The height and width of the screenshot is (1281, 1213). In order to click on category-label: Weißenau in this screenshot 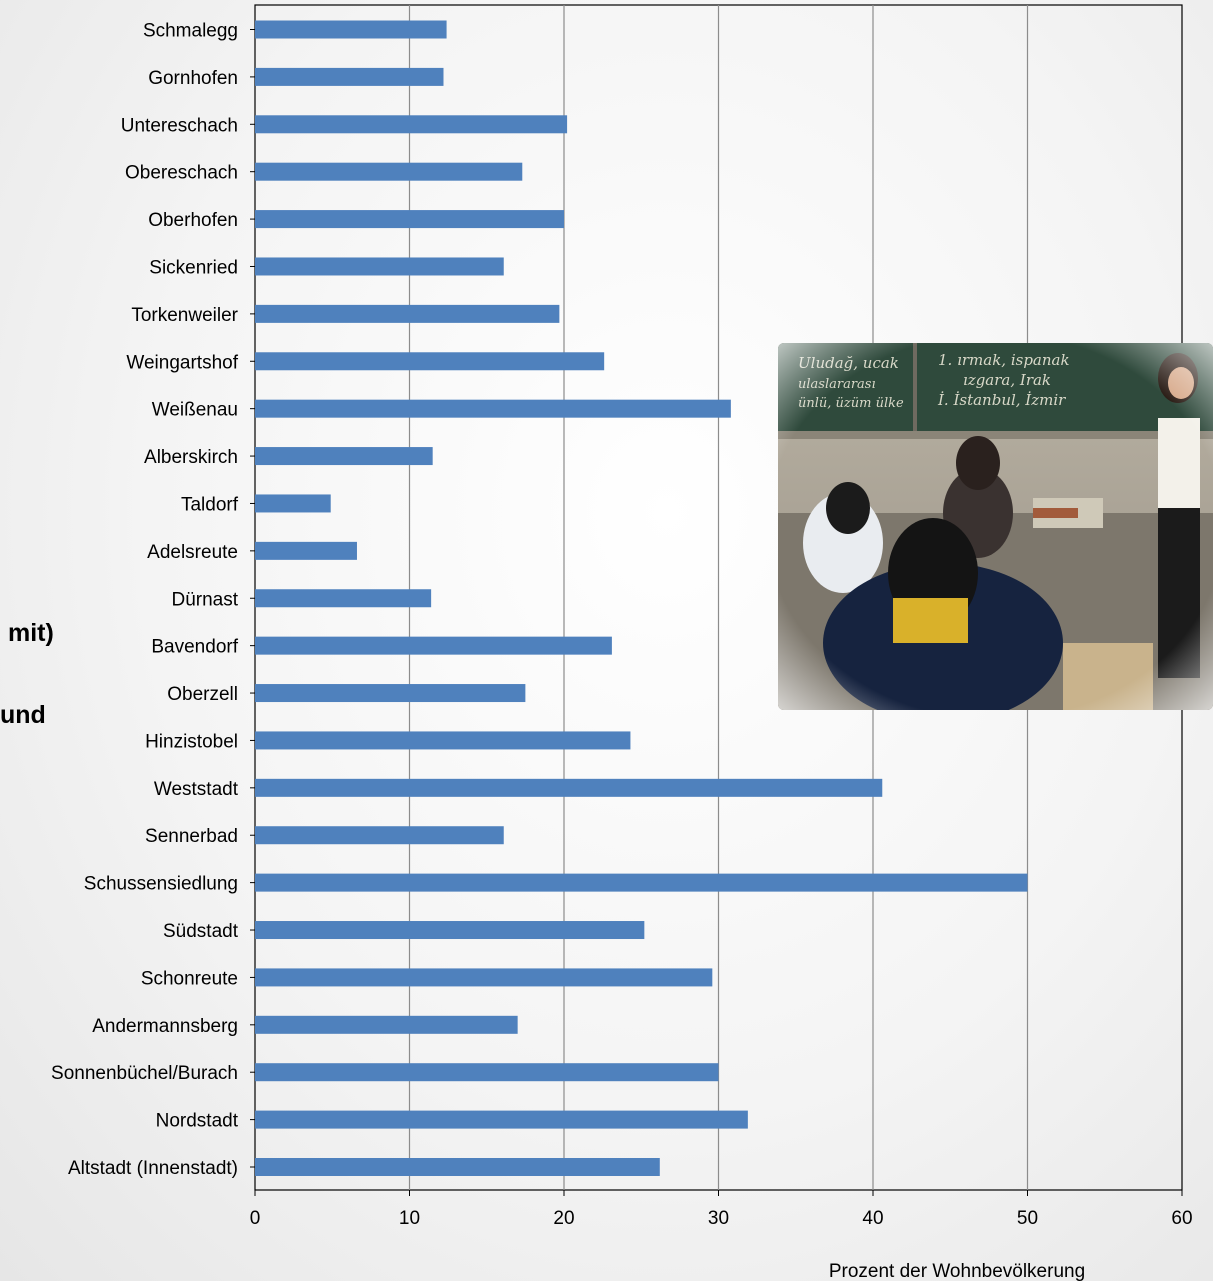, I will do `click(195, 410)`.